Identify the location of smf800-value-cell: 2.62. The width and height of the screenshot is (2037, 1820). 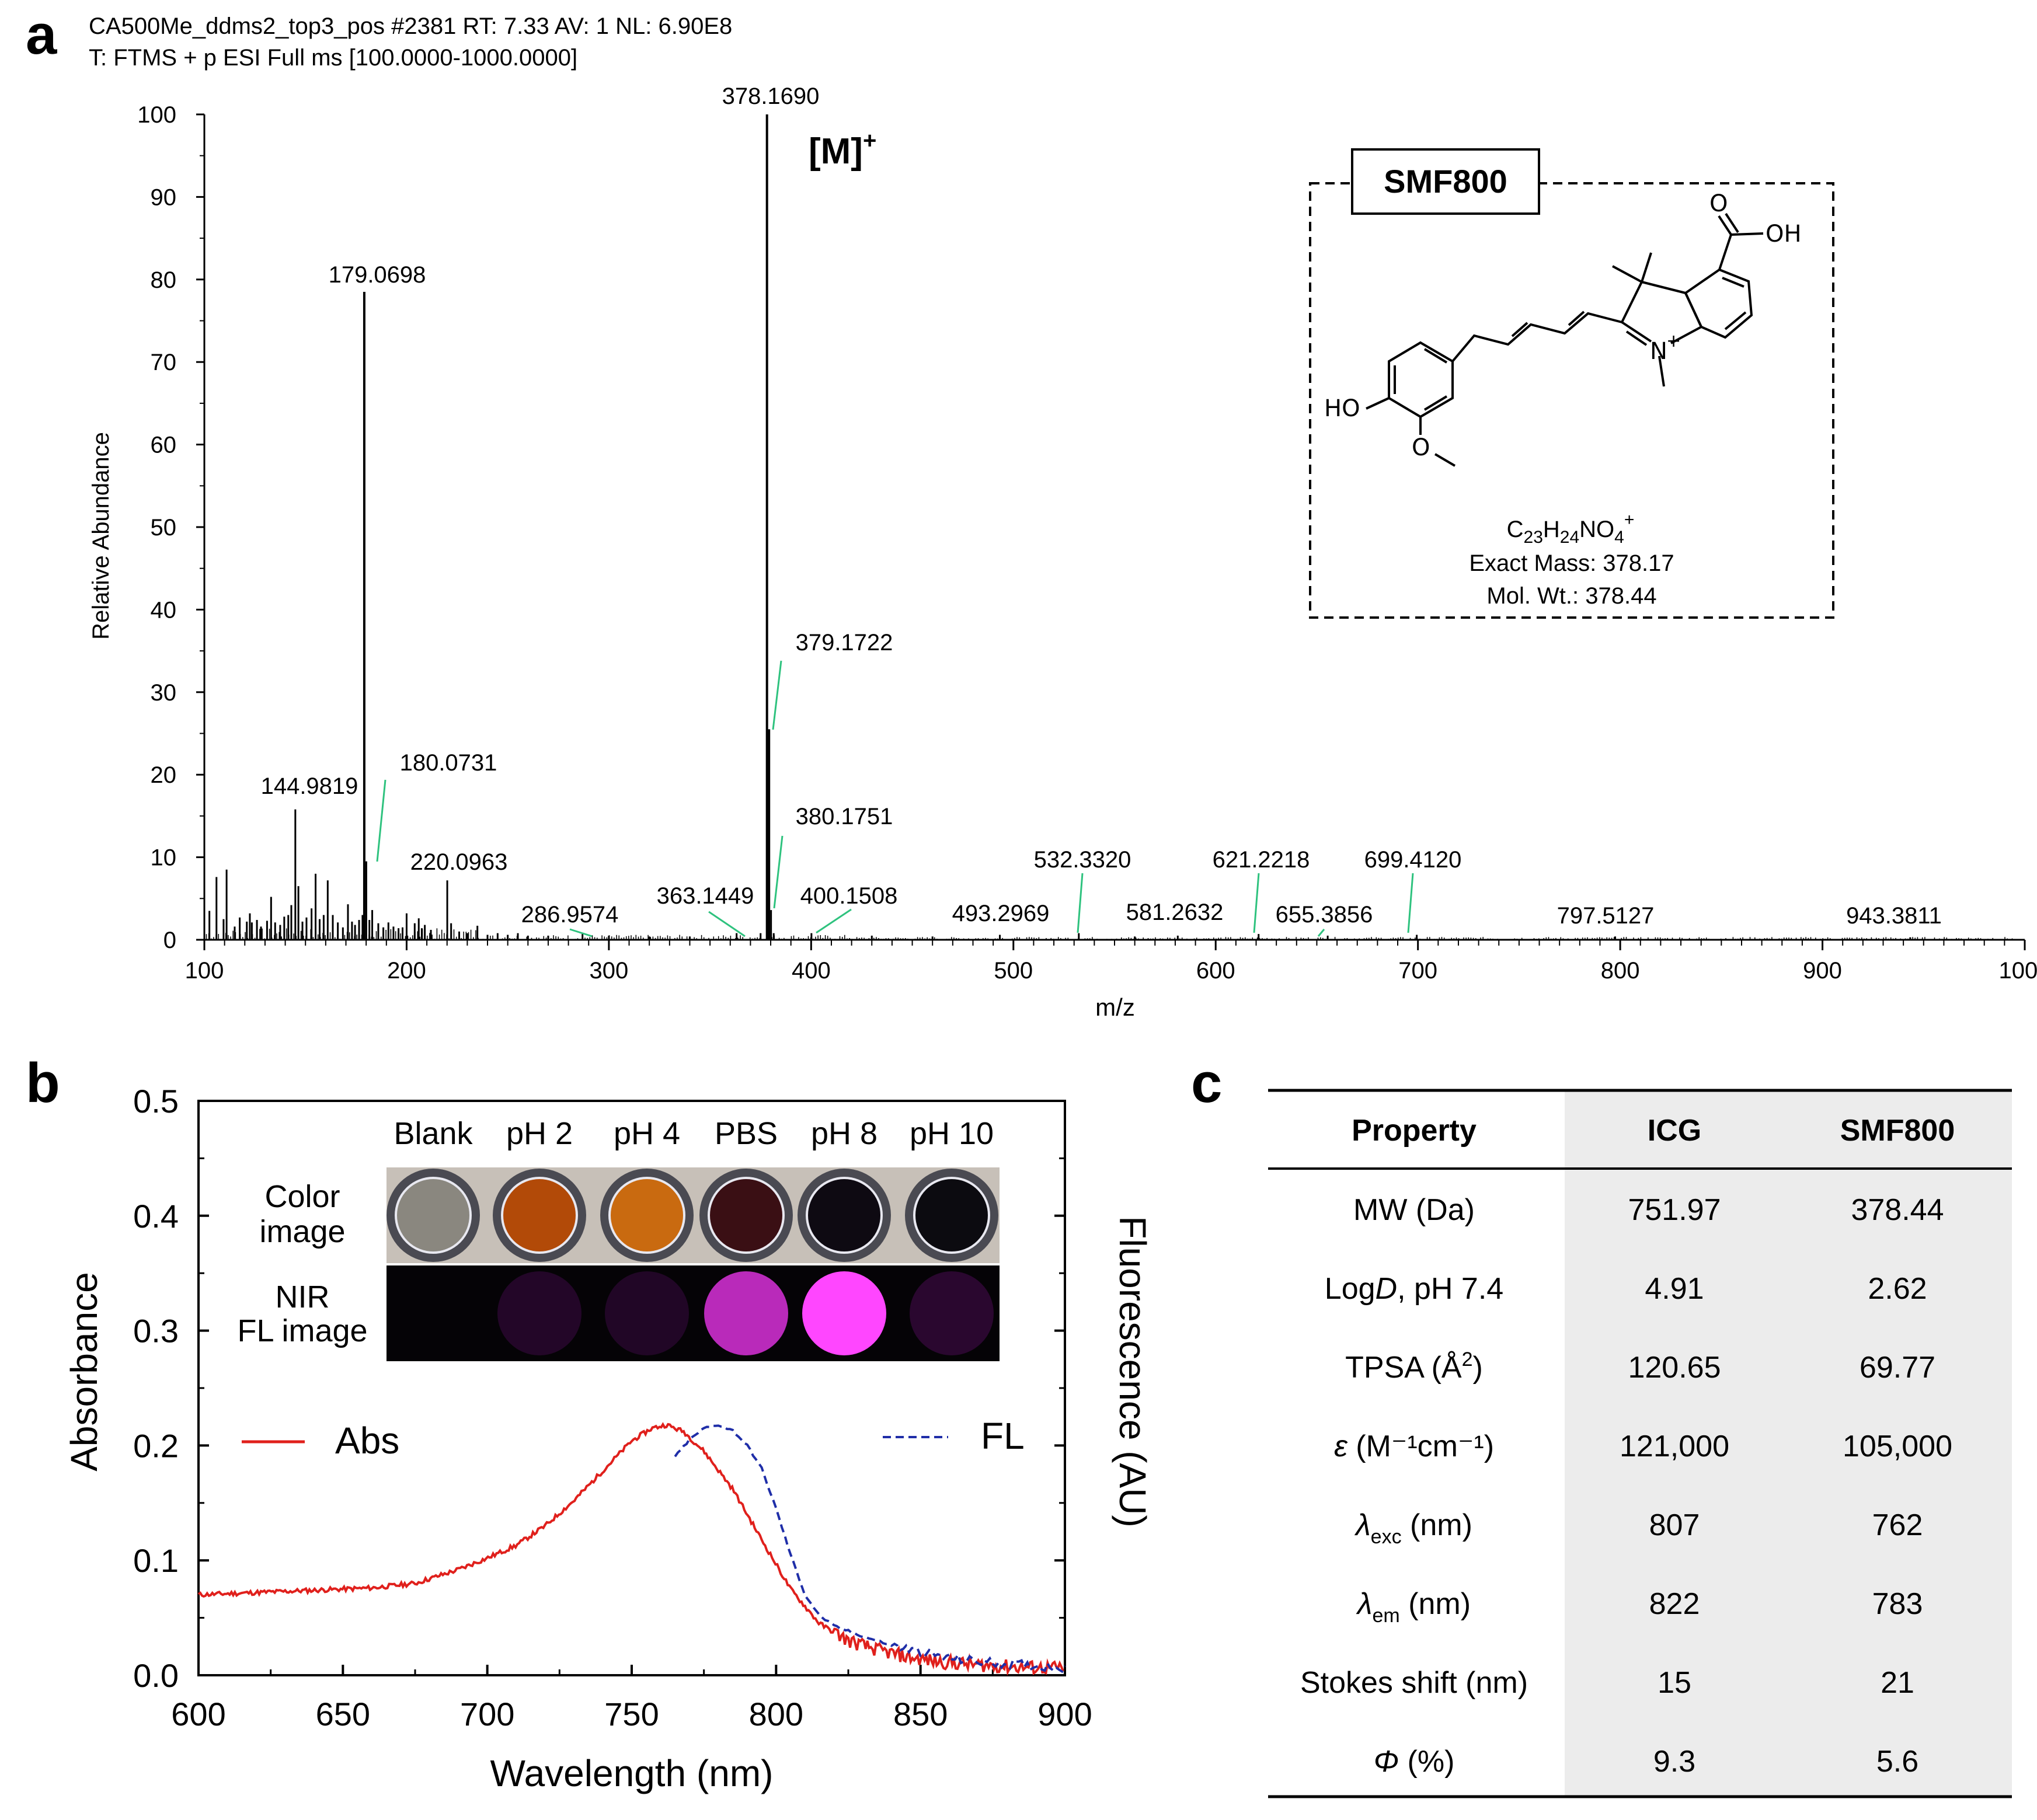
(1897, 1289).